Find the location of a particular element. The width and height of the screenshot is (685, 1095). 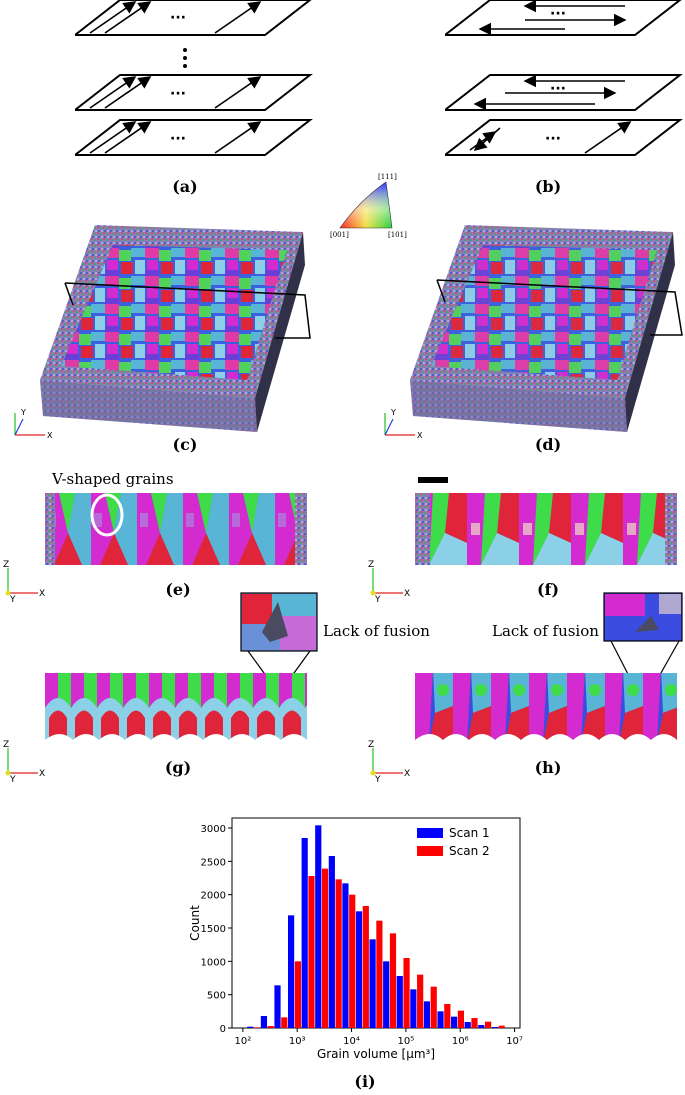

axes-triad-d: X Y is located at coordinates (400, 430).